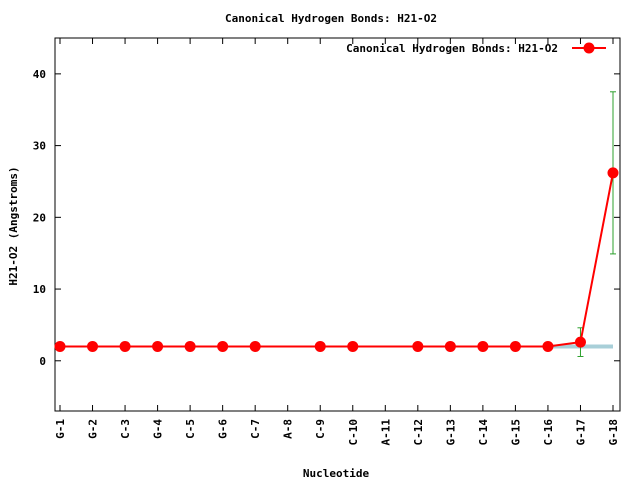 This screenshot has width=640, height=480. What do you see at coordinates (515, 432) in the screenshot?
I see `x-tick-label: G-15` at bounding box center [515, 432].